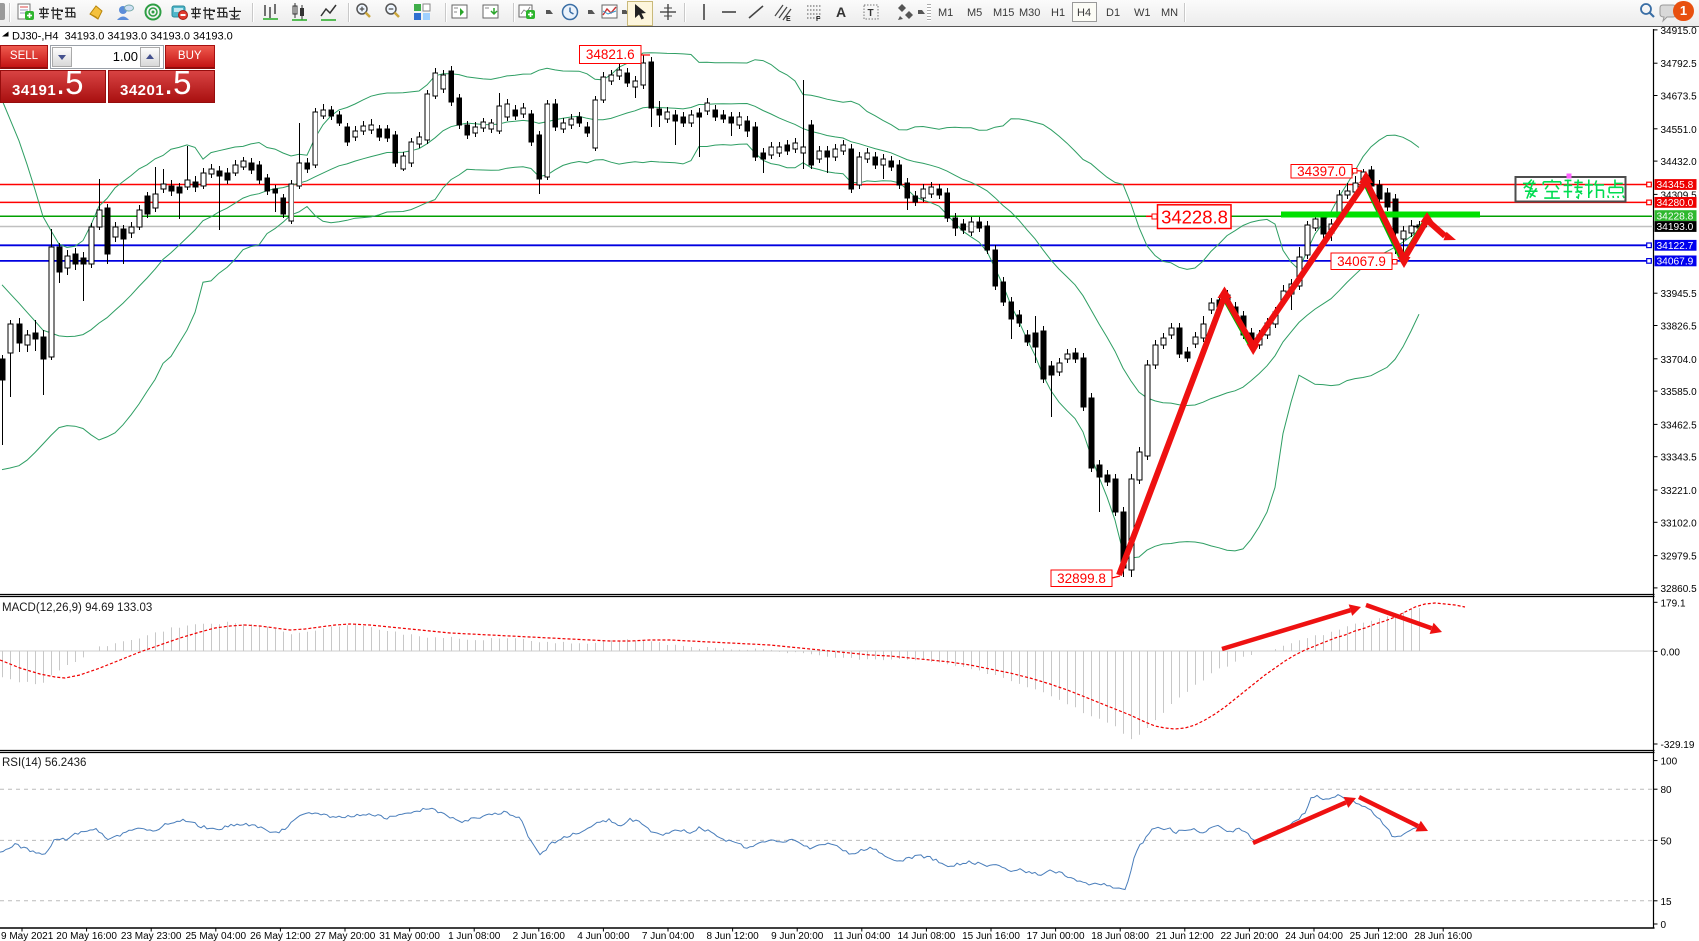 The height and width of the screenshot is (941, 1699). Describe the element at coordinates (1675, 227) in the screenshot. I see `svg-text: 34193.0` at that location.